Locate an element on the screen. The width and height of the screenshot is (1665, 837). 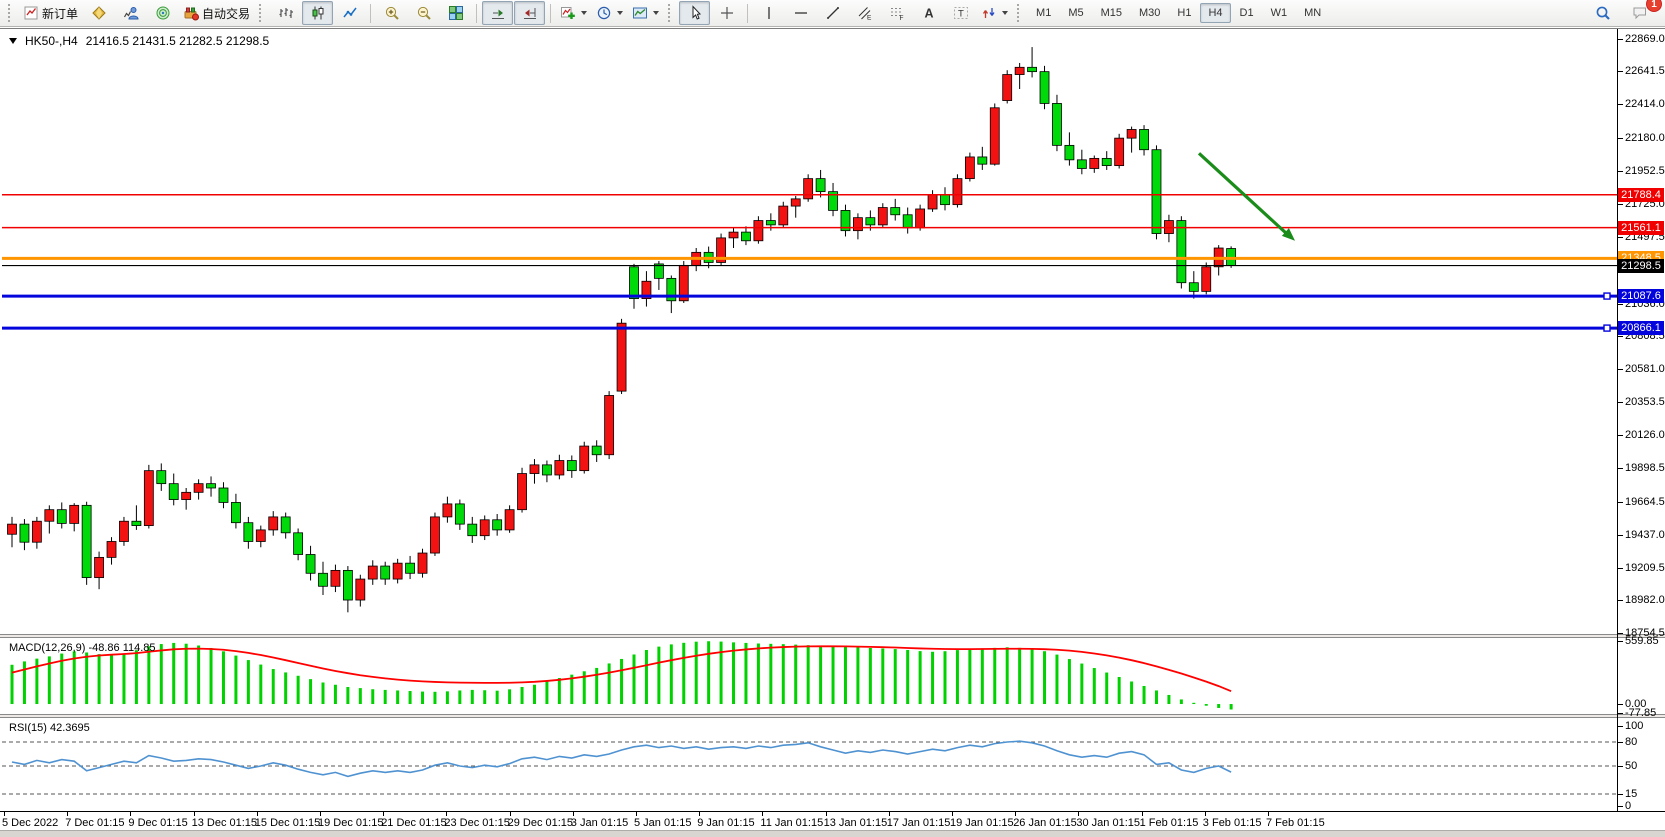
new-order-button-label: 新订单 is located at coordinates (60, 13).